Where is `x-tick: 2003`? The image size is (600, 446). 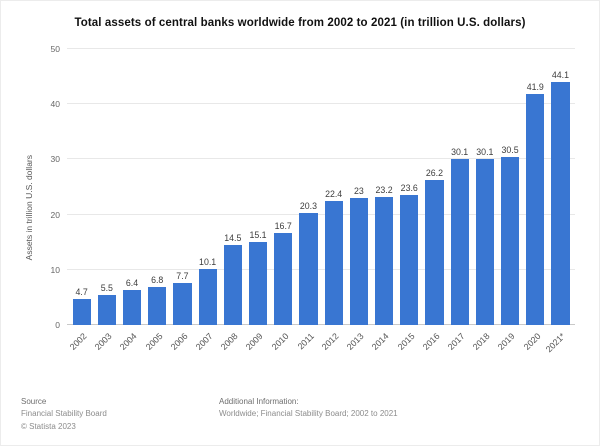 x-tick: 2003 is located at coordinates (105, 347).